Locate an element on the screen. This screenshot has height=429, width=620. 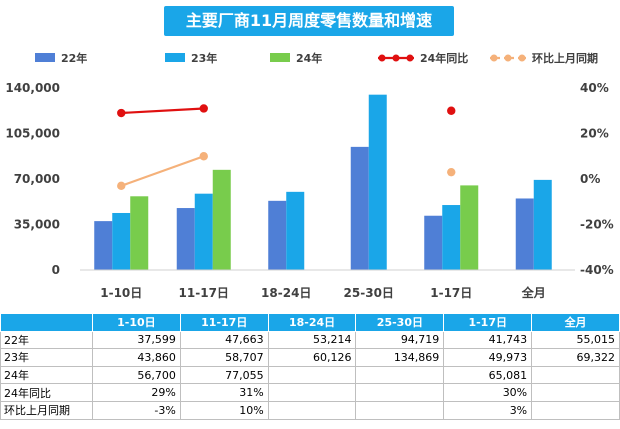
table-cell: -3% is located at coordinates (136, 410).